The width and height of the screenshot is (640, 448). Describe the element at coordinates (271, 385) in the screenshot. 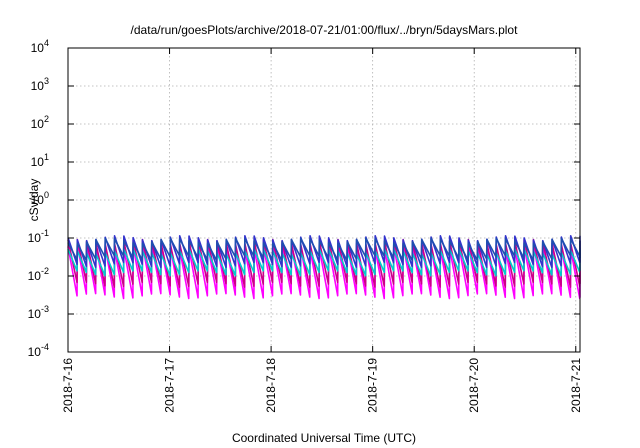

I see `x-tick-label: 2018-7-18` at that location.